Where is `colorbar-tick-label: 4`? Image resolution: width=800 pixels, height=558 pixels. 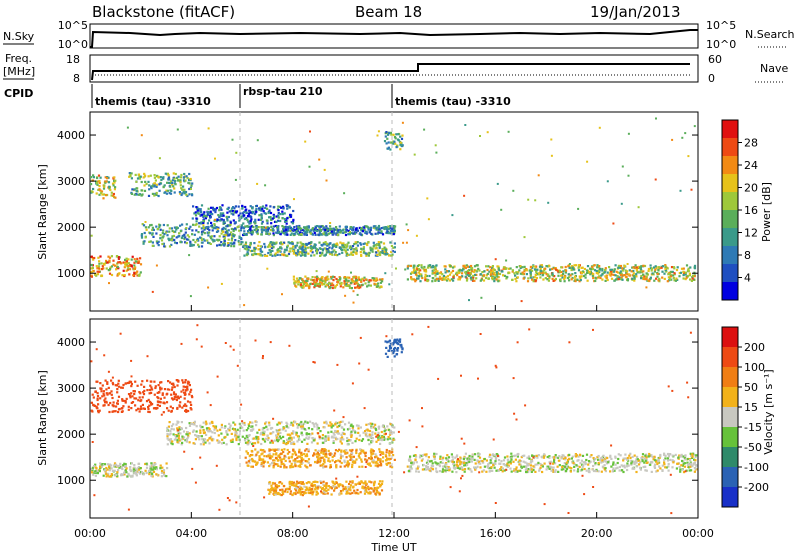 colorbar-tick-label: 4 is located at coordinates (747, 278).